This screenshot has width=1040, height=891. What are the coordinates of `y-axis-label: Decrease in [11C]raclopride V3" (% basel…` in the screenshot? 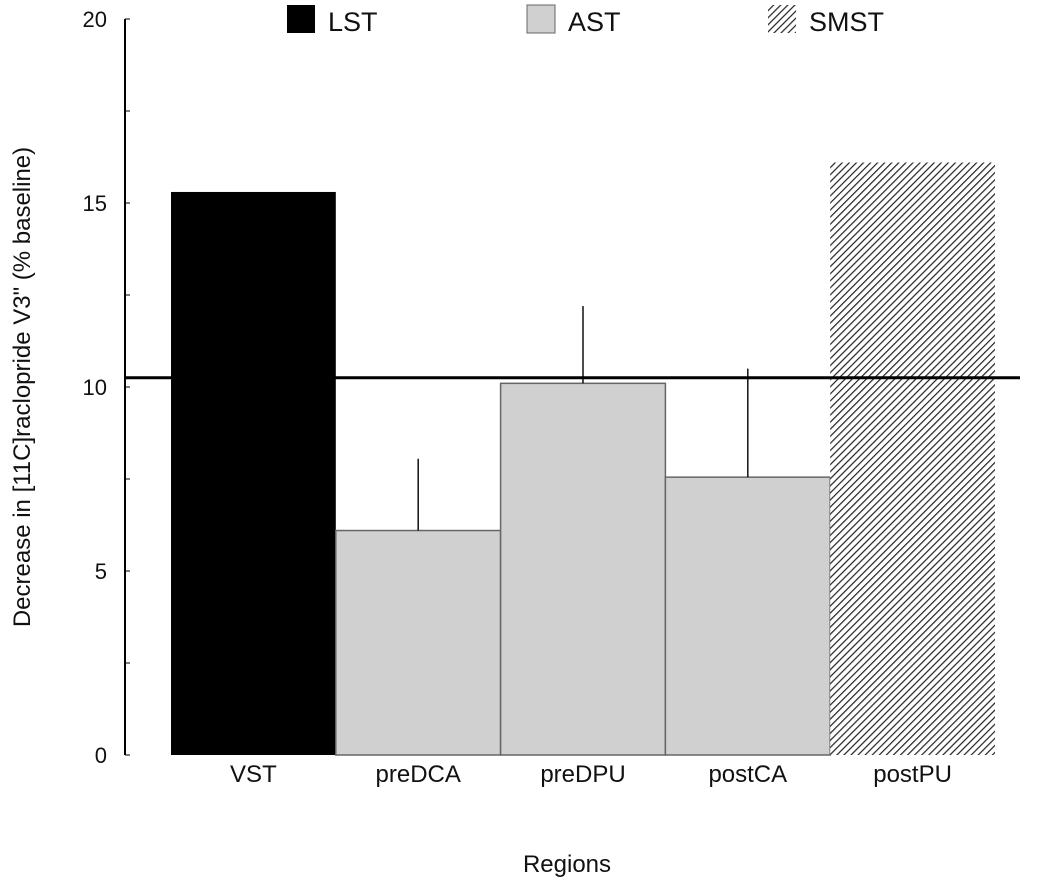 It's located at (22, 387).